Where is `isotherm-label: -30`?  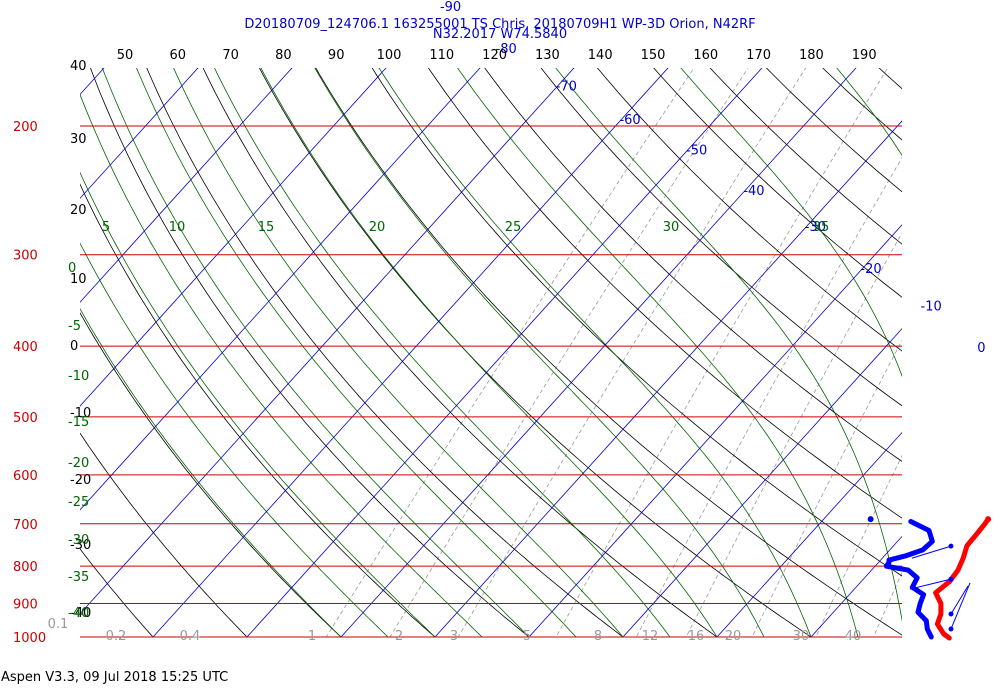 isotherm-label: -30 is located at coordinates (815, 227).